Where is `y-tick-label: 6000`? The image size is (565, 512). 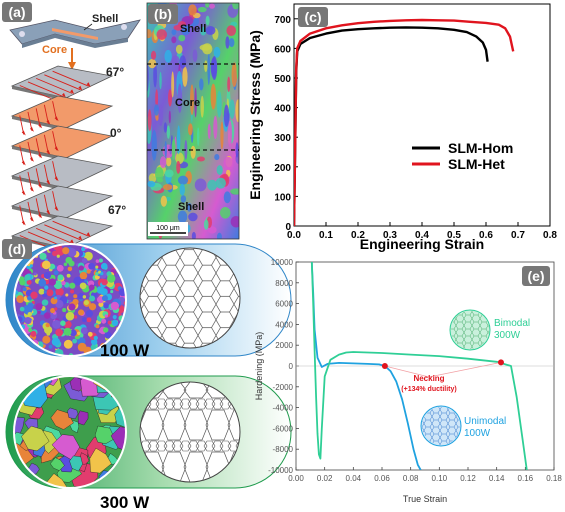 y-tick-label: 6000 is located at coordinates (284, 304).